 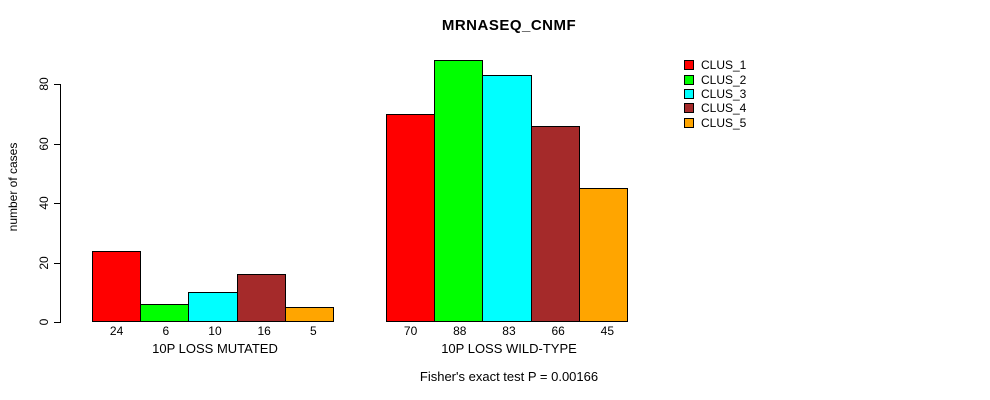 I want to click on legend-label: CLUS_2, so click(x=724, y=79).